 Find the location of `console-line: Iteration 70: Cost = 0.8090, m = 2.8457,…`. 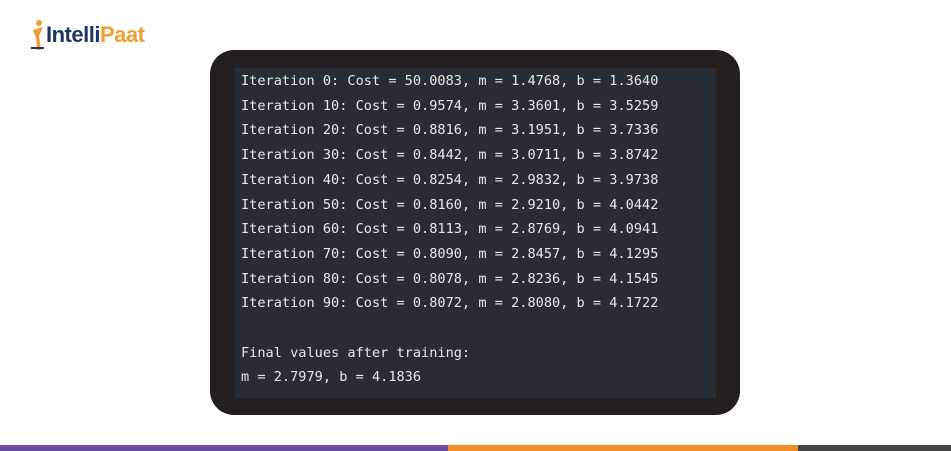

console-line: Iteration 70: Cost = 0.8090, m = 2.8457,… is located at coordinates (450, 253).